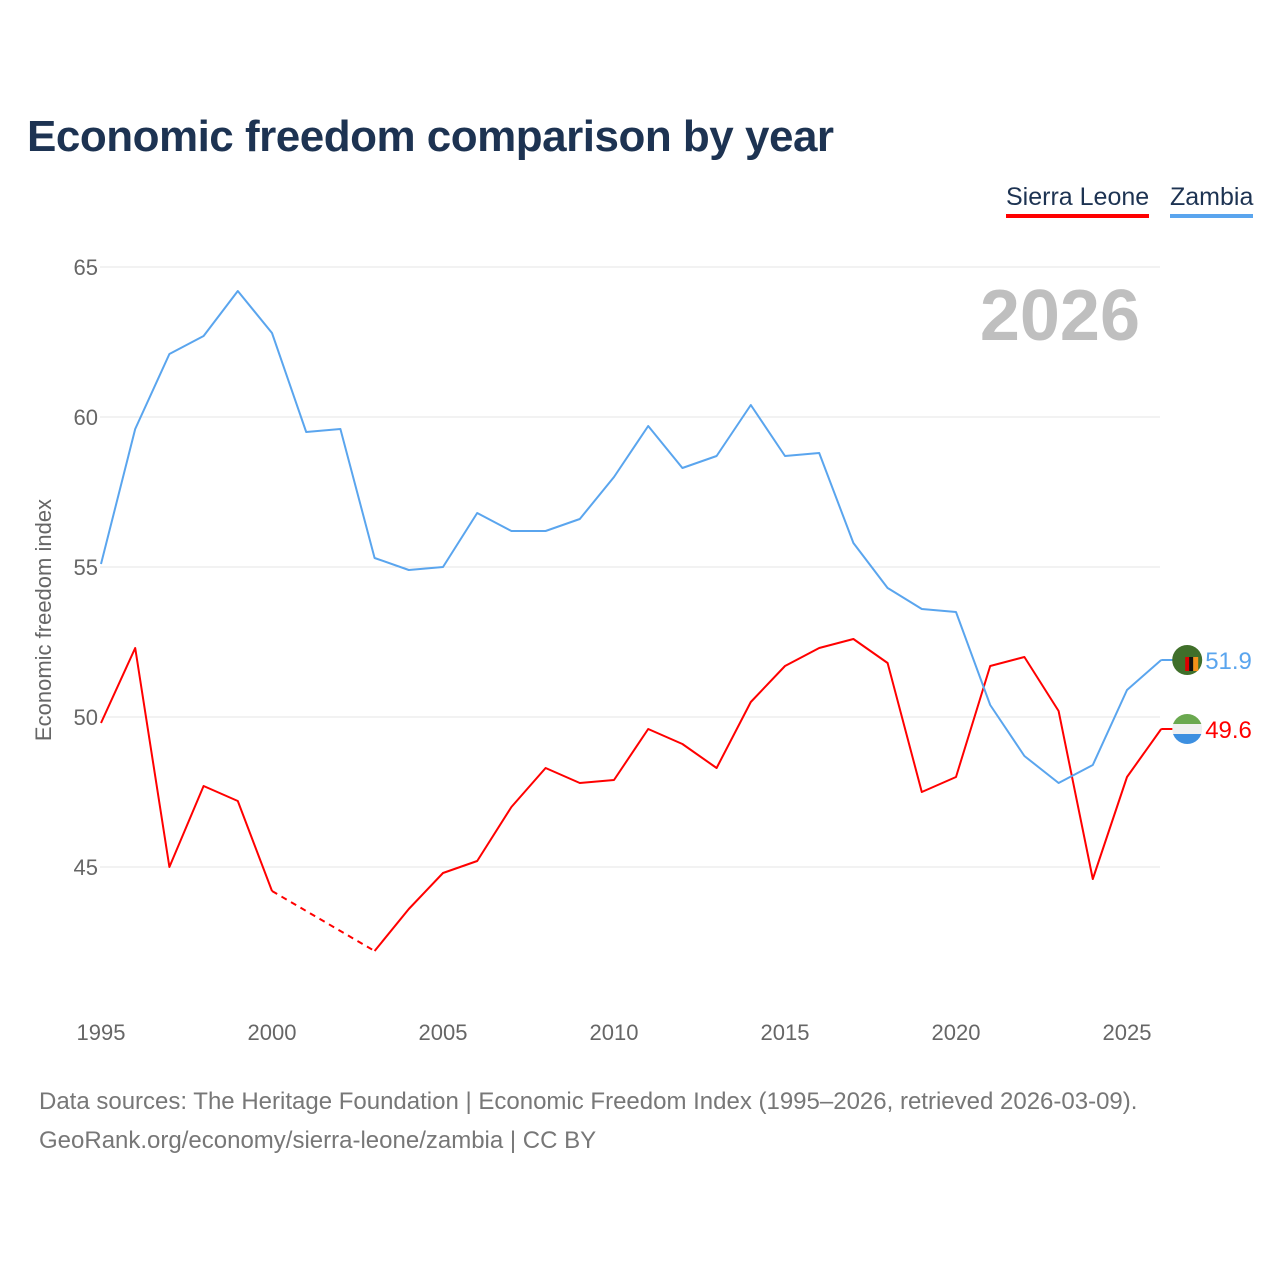  What do you see at coordinates (43, 620) in the screenshot?
I see `y-axis-label: Economic freedom index` at bounding box center [43, 620].